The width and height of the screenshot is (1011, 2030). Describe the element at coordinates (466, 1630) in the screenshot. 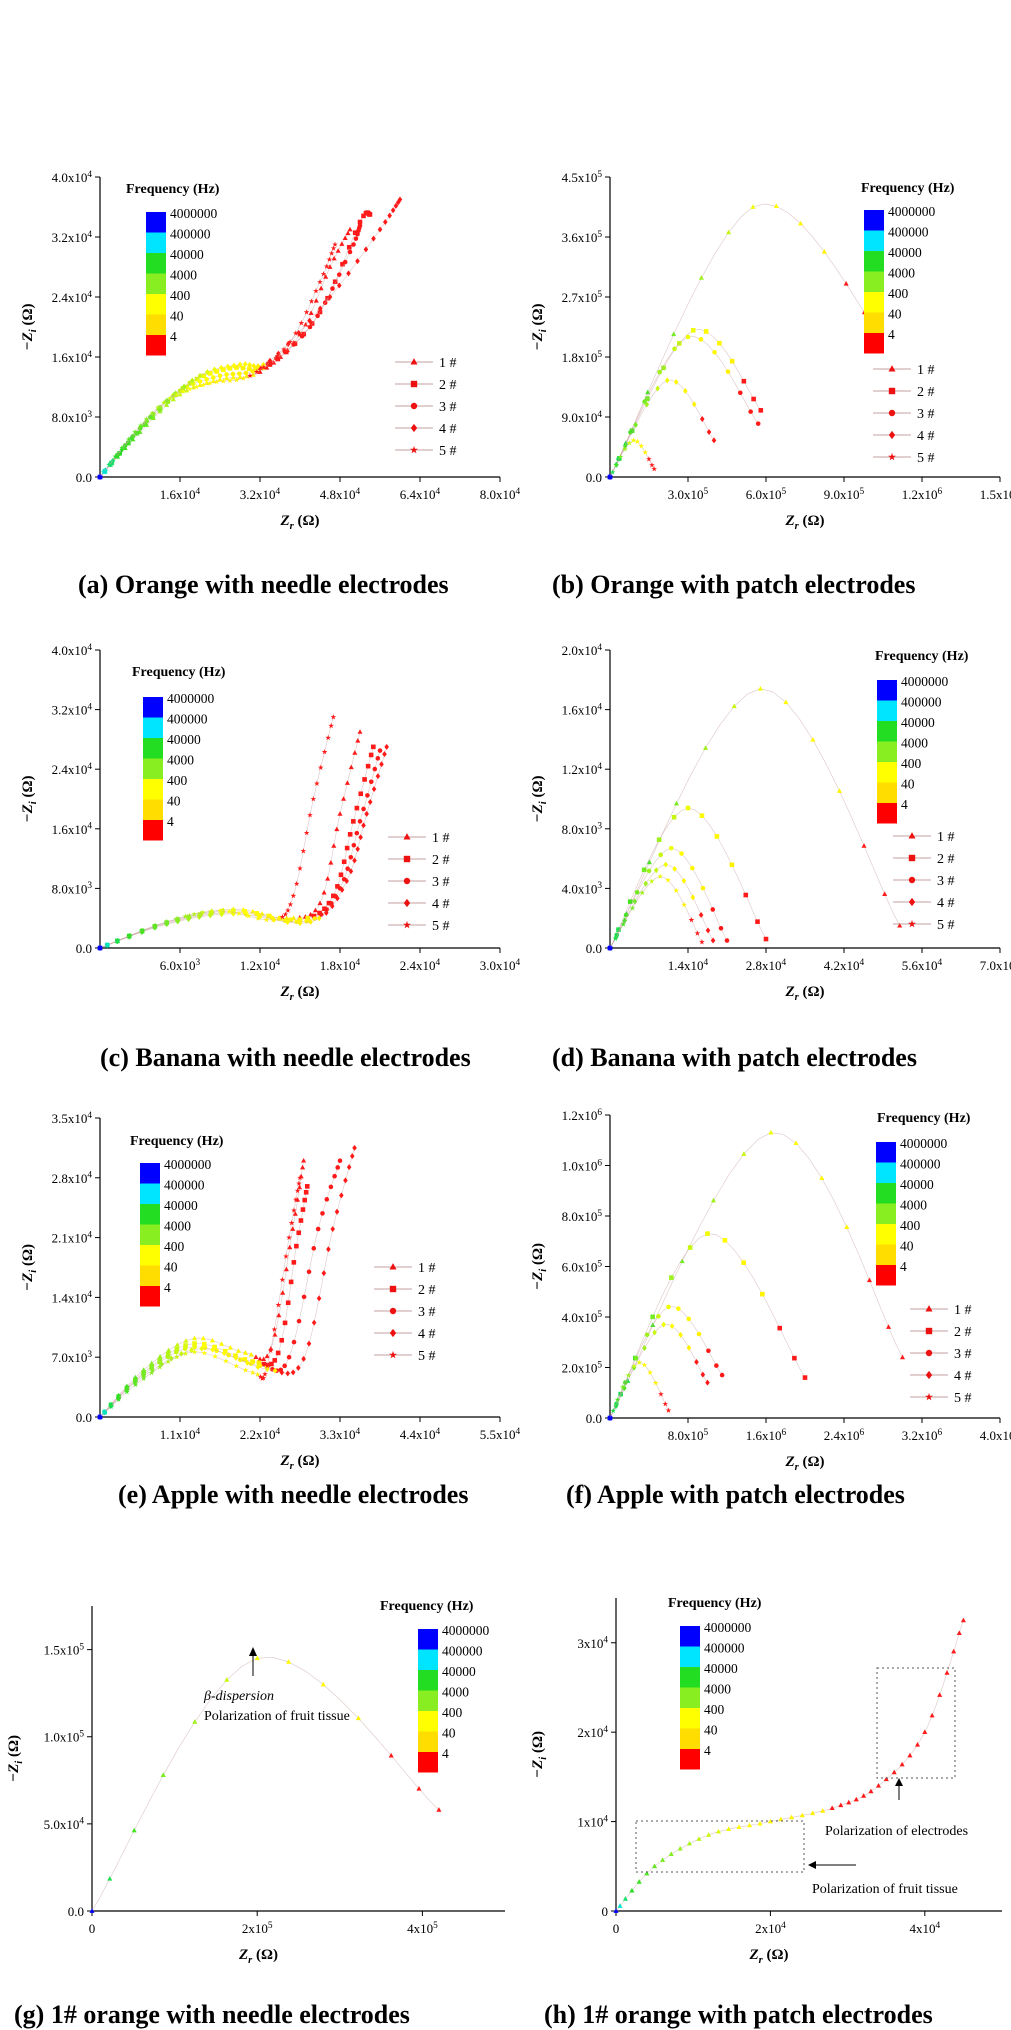

I see `colorbar-label: 4000000` at that location.